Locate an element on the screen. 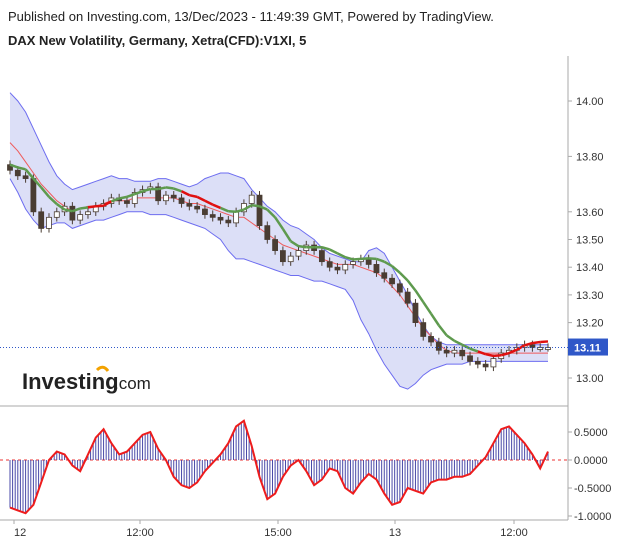 The image size is (624, 543). last-price-label: 13.11 is located at coordinates (587, 349).